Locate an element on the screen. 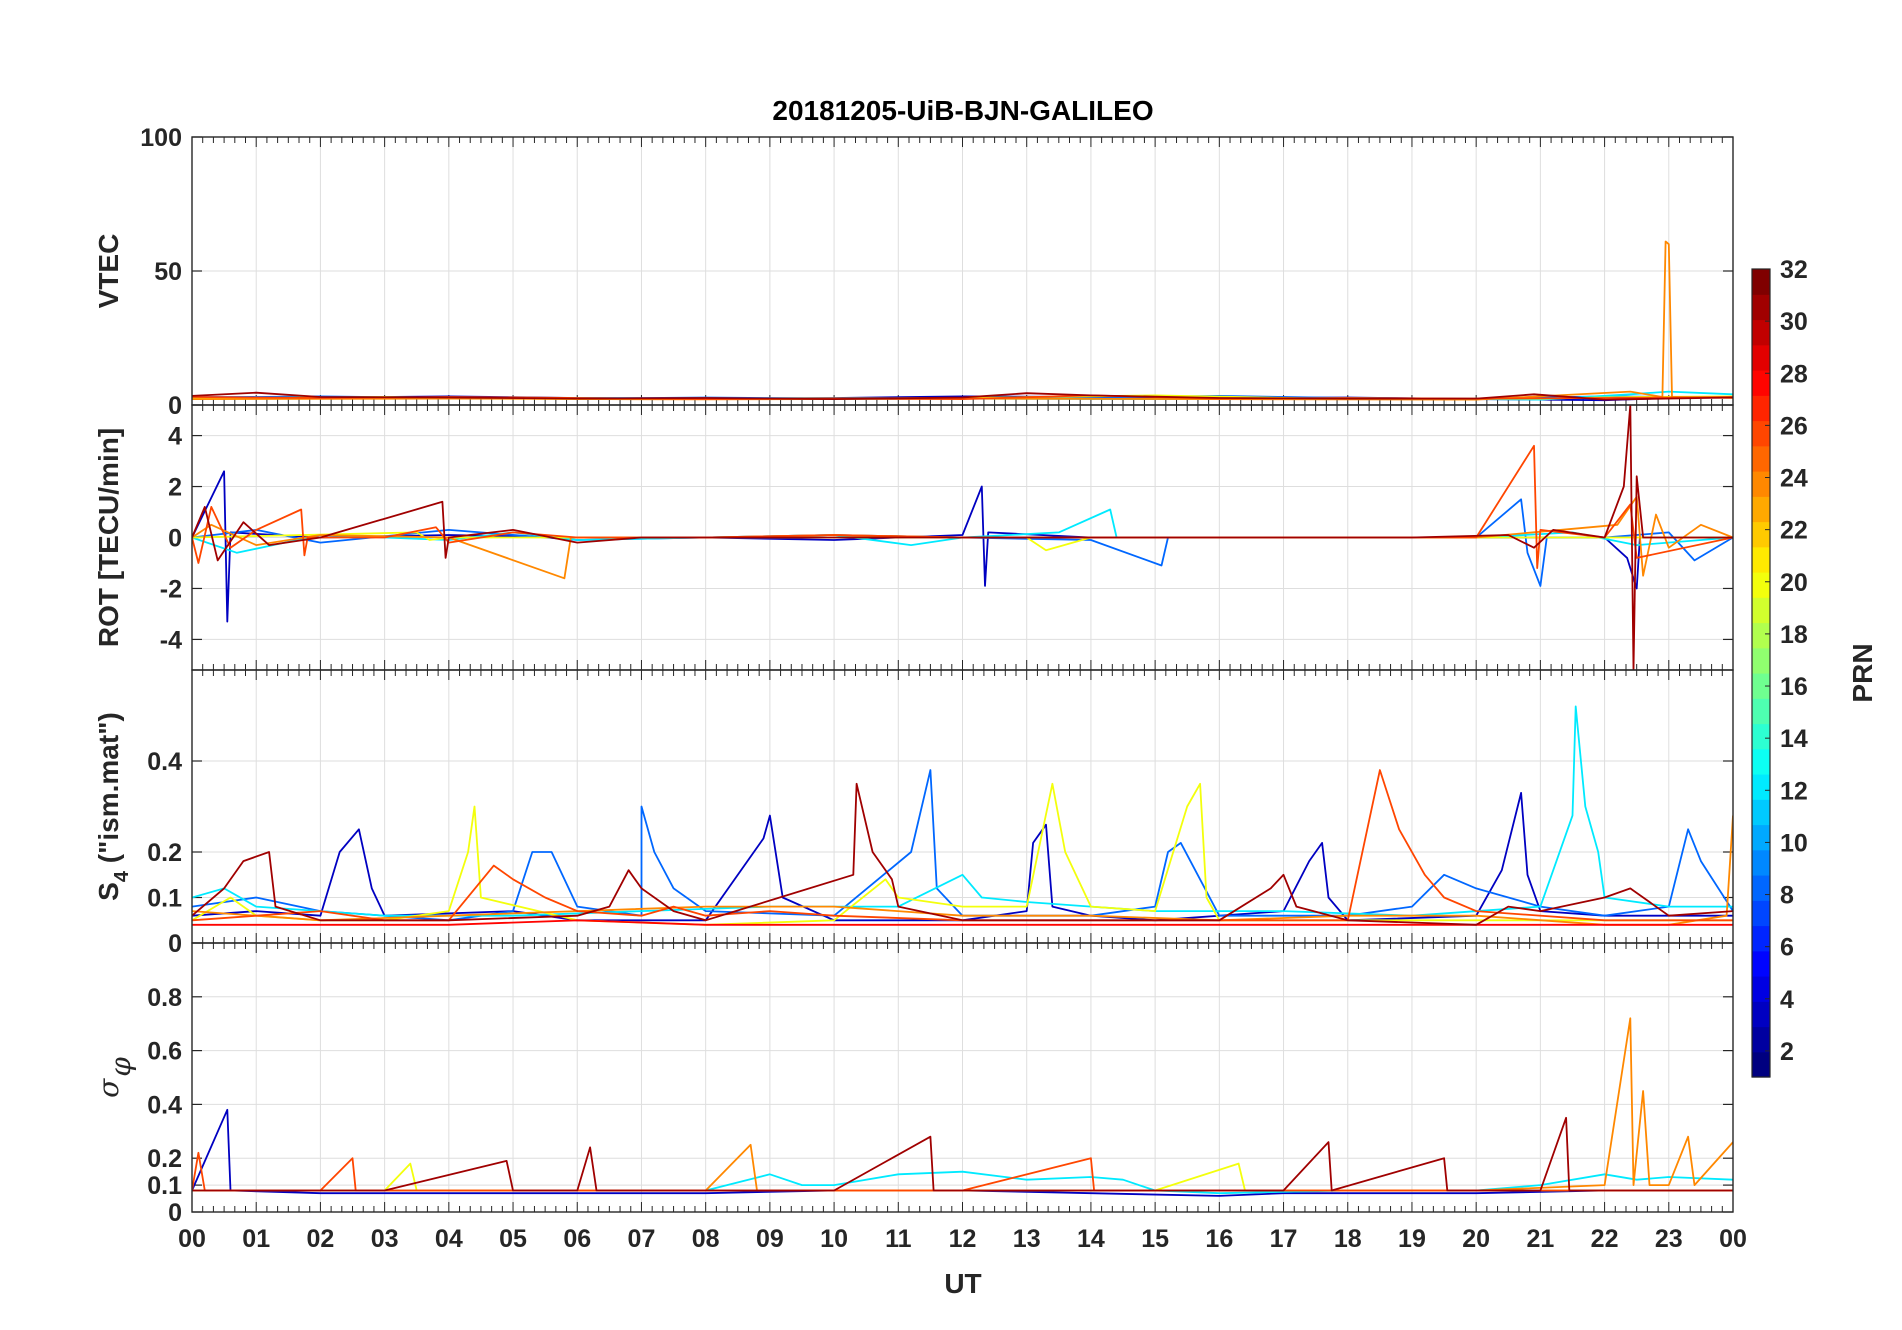  y-label-sigma: σ is located at coordinates (108, 1088).